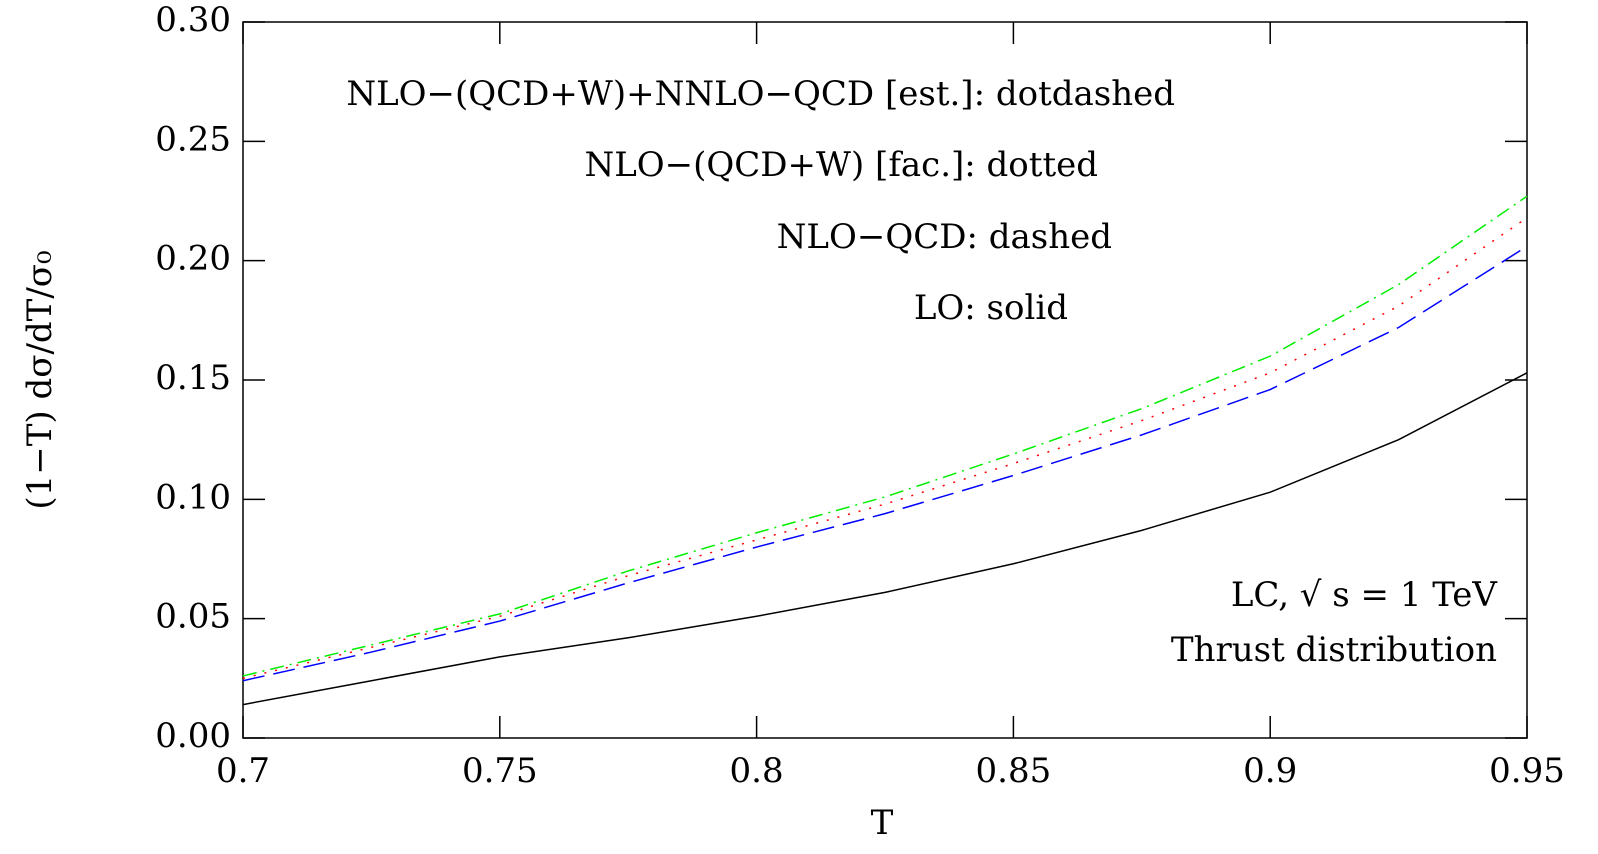 Image resolution: width=1598 pixels, height=854 pixels. What do you see at coordinates (944, 237) in the screenshot?
I see `legend-entry: NLO−QCD: dashed` at bounding box center [944, 237].